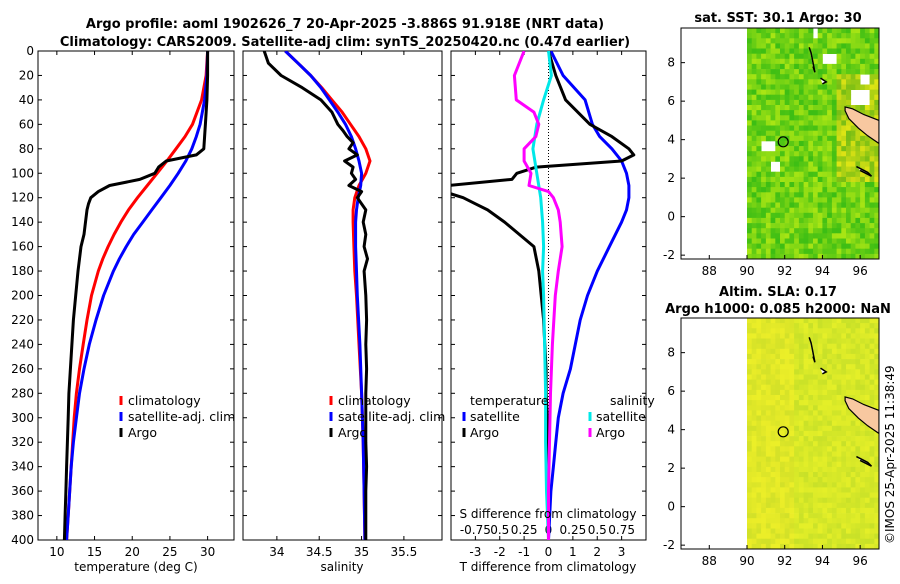  Describe the element at coordinates (671, 217) in the screenshot. I see `map-y-tick-label: 0` at that location.